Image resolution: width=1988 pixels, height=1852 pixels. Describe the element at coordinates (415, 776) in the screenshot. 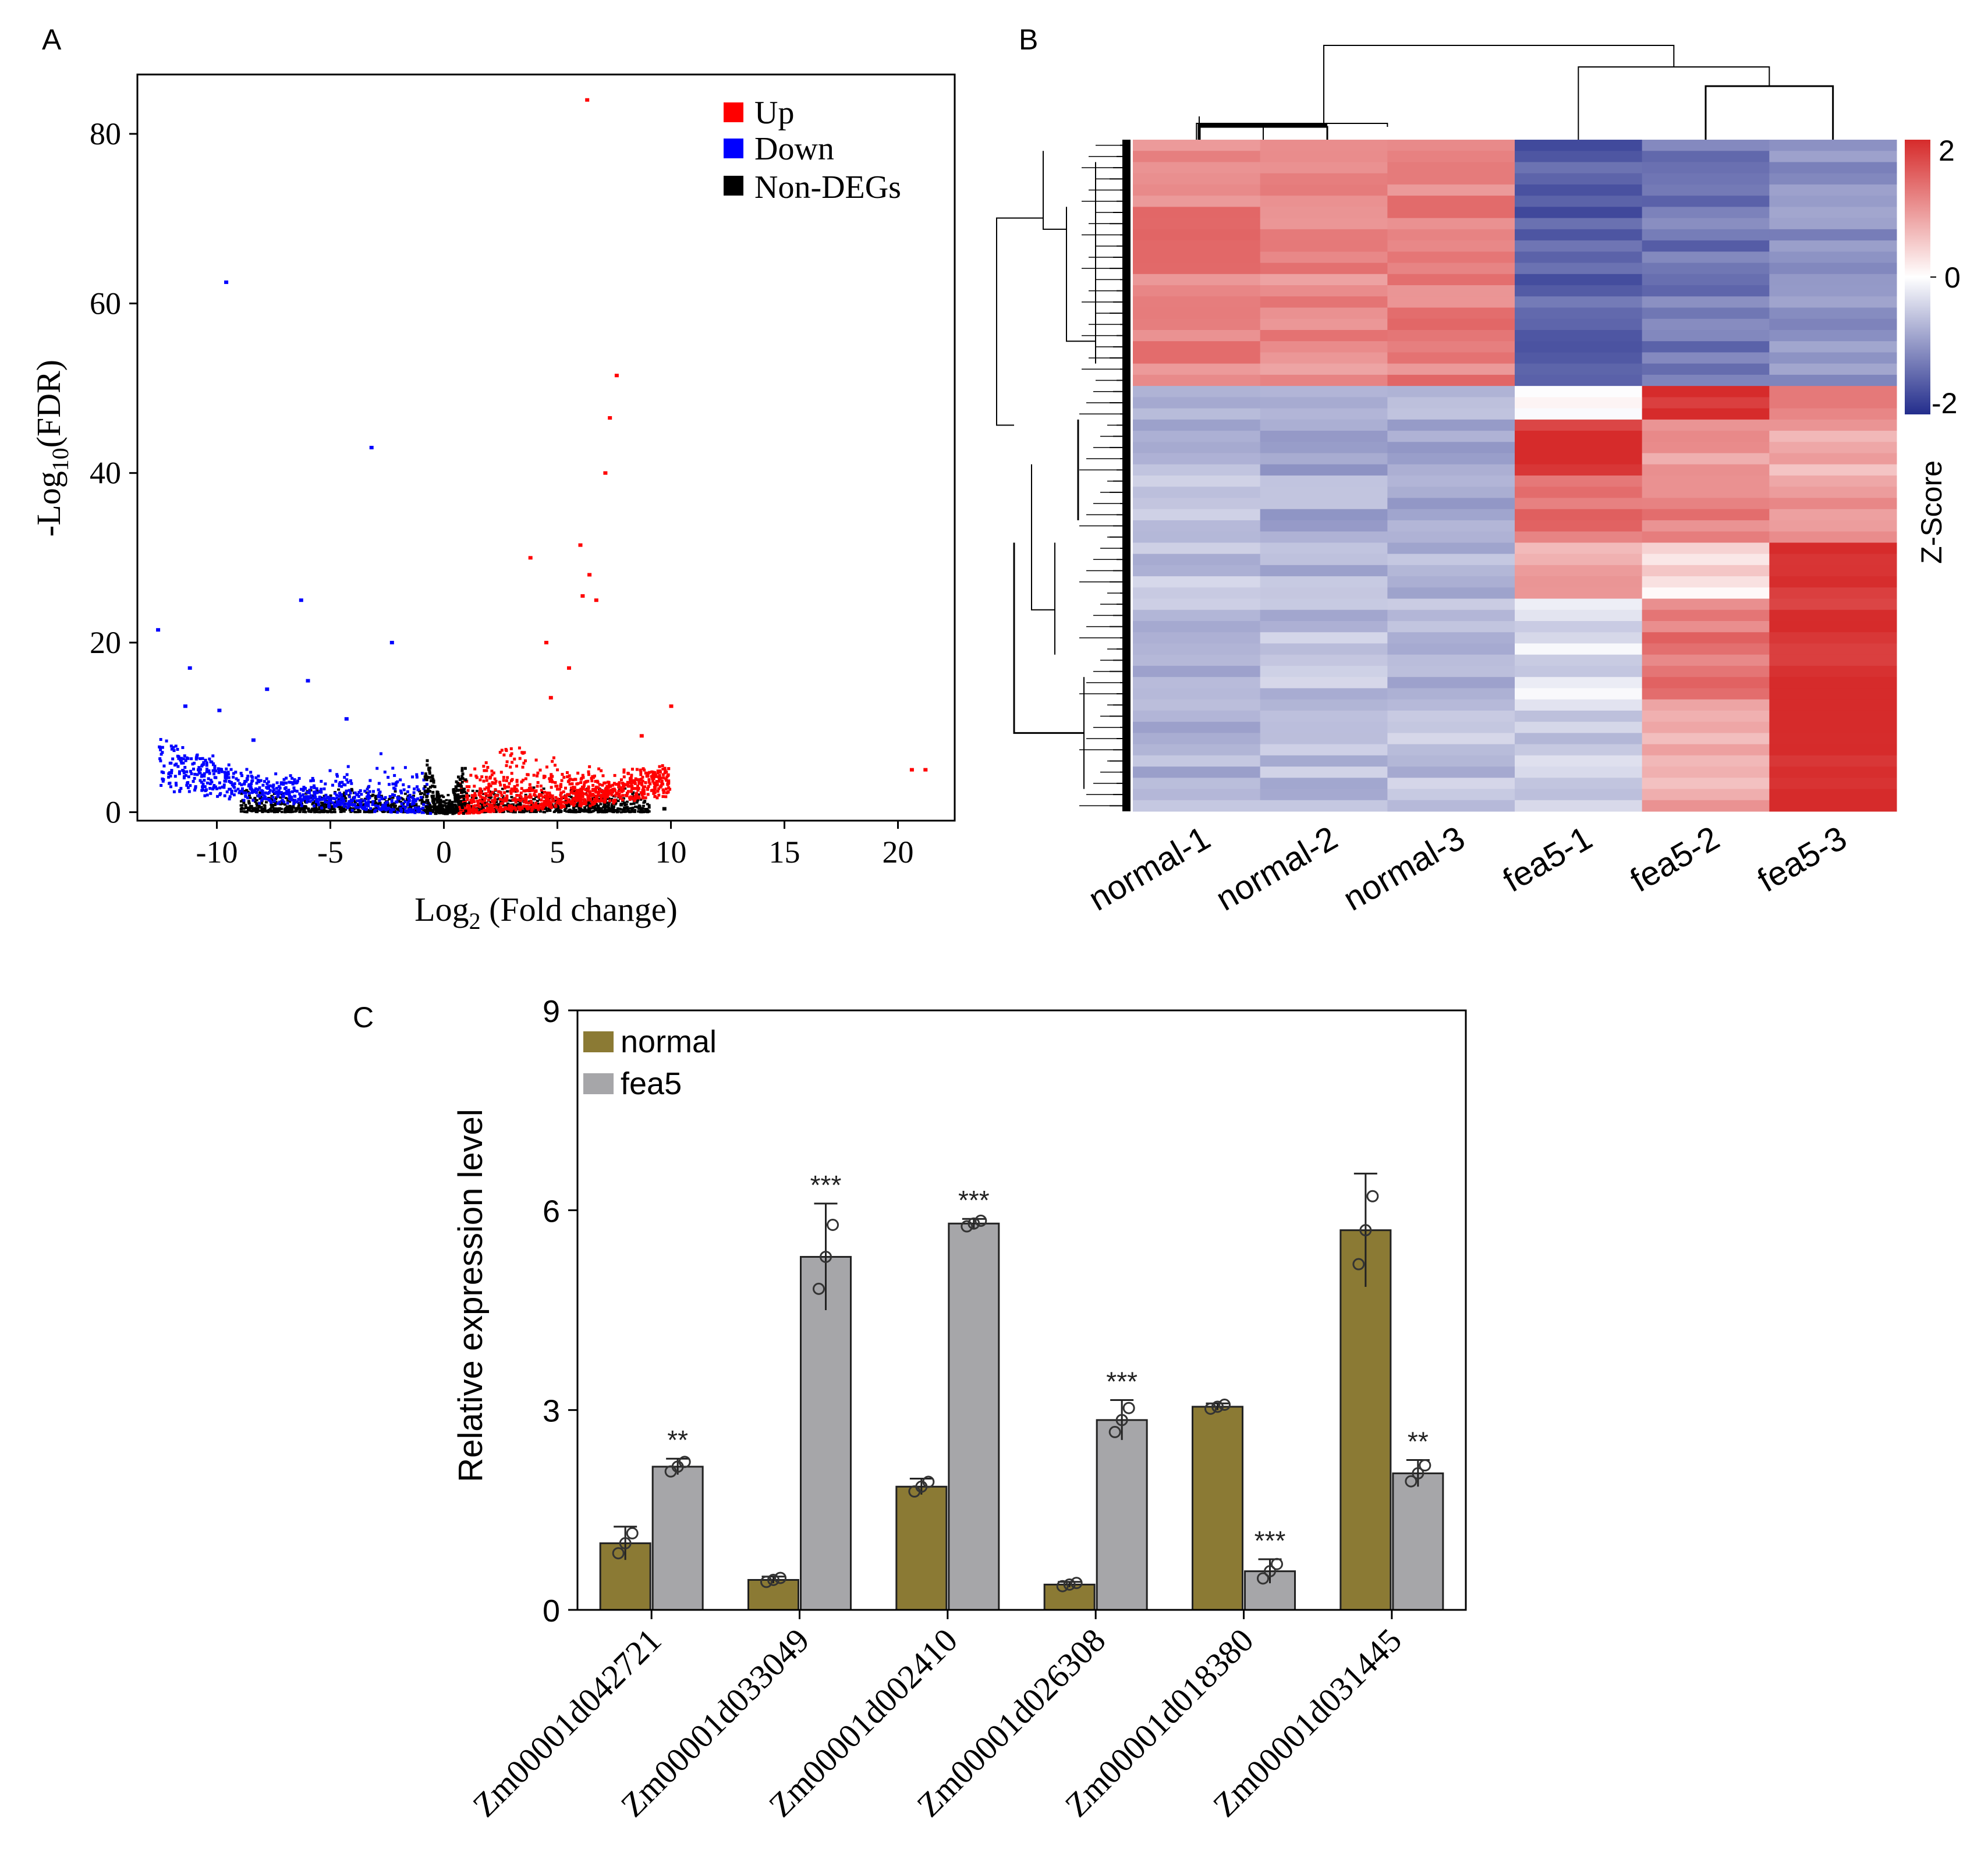

I see `volcano-point-cloud` at that location.